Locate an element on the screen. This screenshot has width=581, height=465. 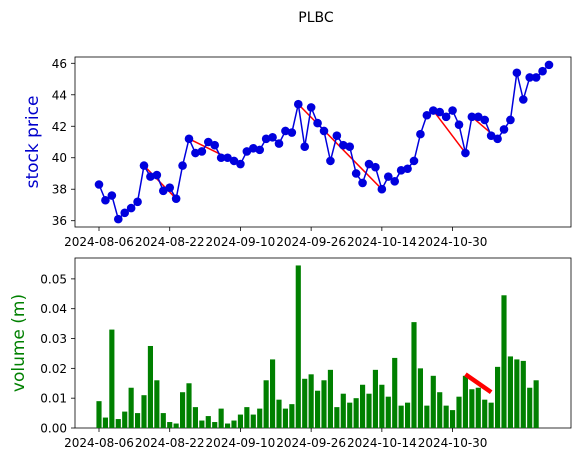
price-y-tick-label: 38 is located at coordinates (59, 190).